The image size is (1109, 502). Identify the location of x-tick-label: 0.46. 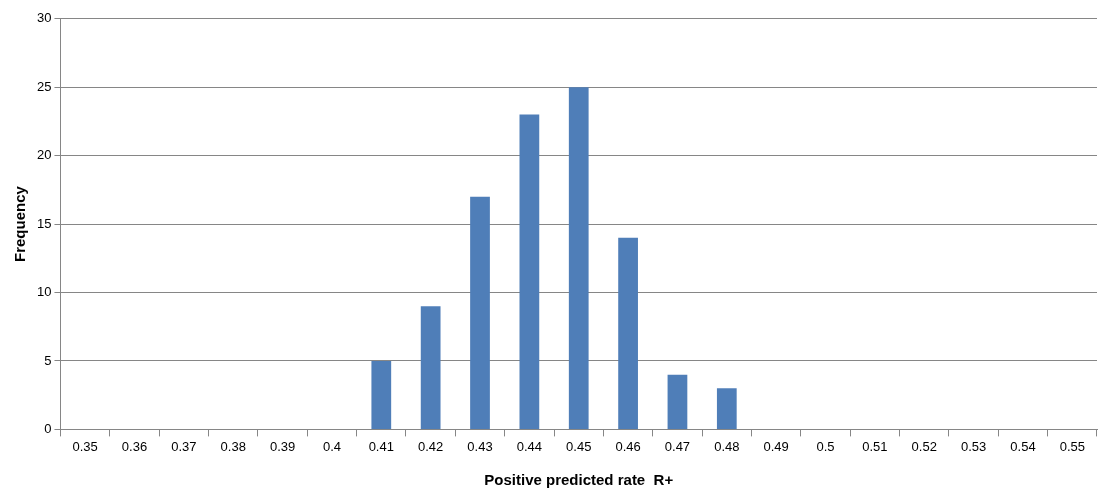
(628, 446).